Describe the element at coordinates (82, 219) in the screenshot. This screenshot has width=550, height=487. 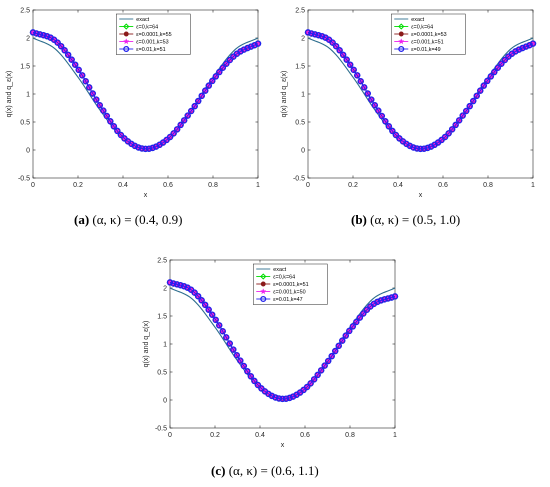
I see `caption-a-tag: (a)` at that location.